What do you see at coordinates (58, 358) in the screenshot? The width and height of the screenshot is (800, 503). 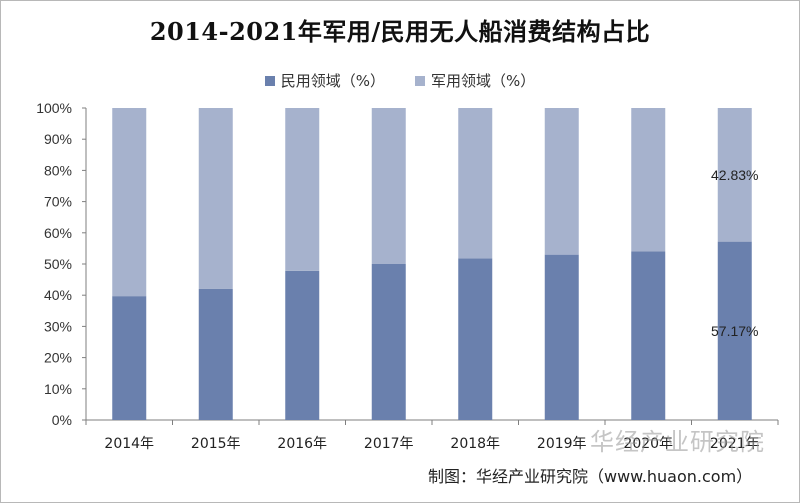 I see `y-tick-label: 20%` at bounding box center [58, 358].